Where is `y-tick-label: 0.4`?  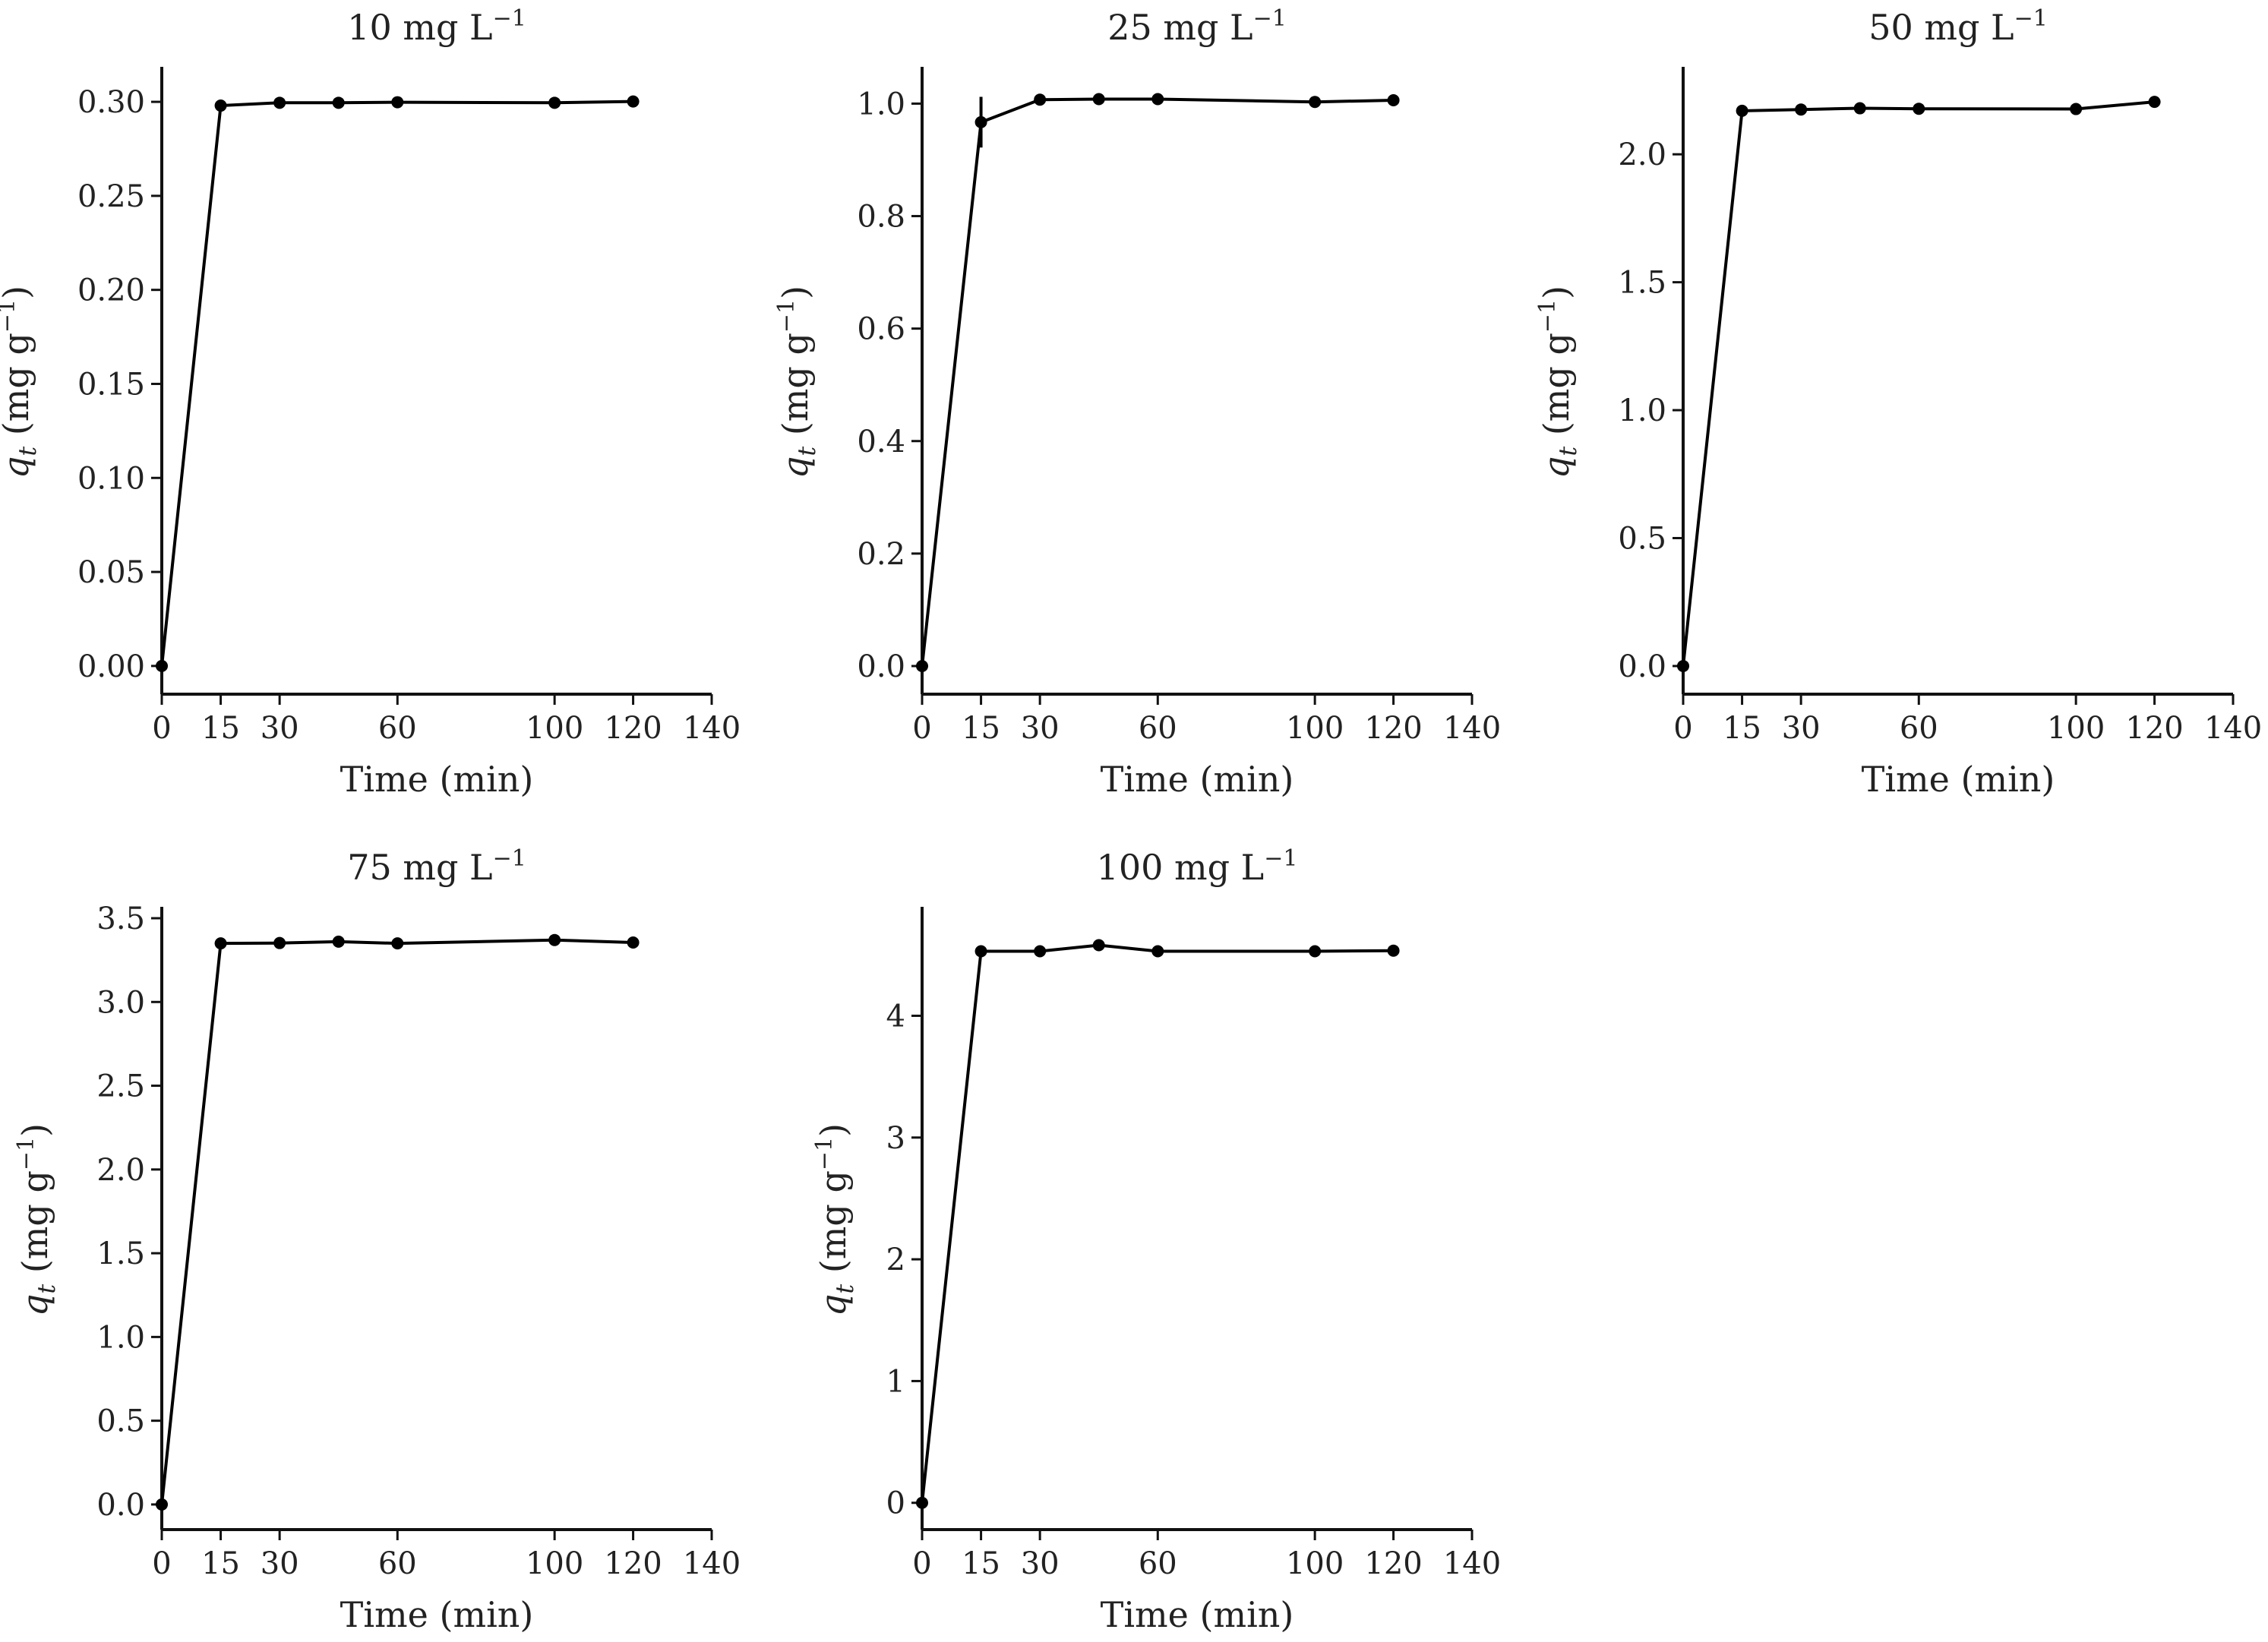
y-tick-label: 0.4 is located at coordinates (881, 442).